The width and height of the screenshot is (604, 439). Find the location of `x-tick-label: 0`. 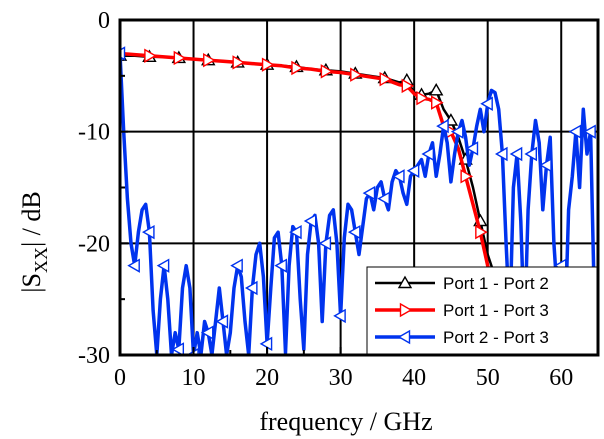

x-tick-label: 0 is located at coordinates (120, 378).